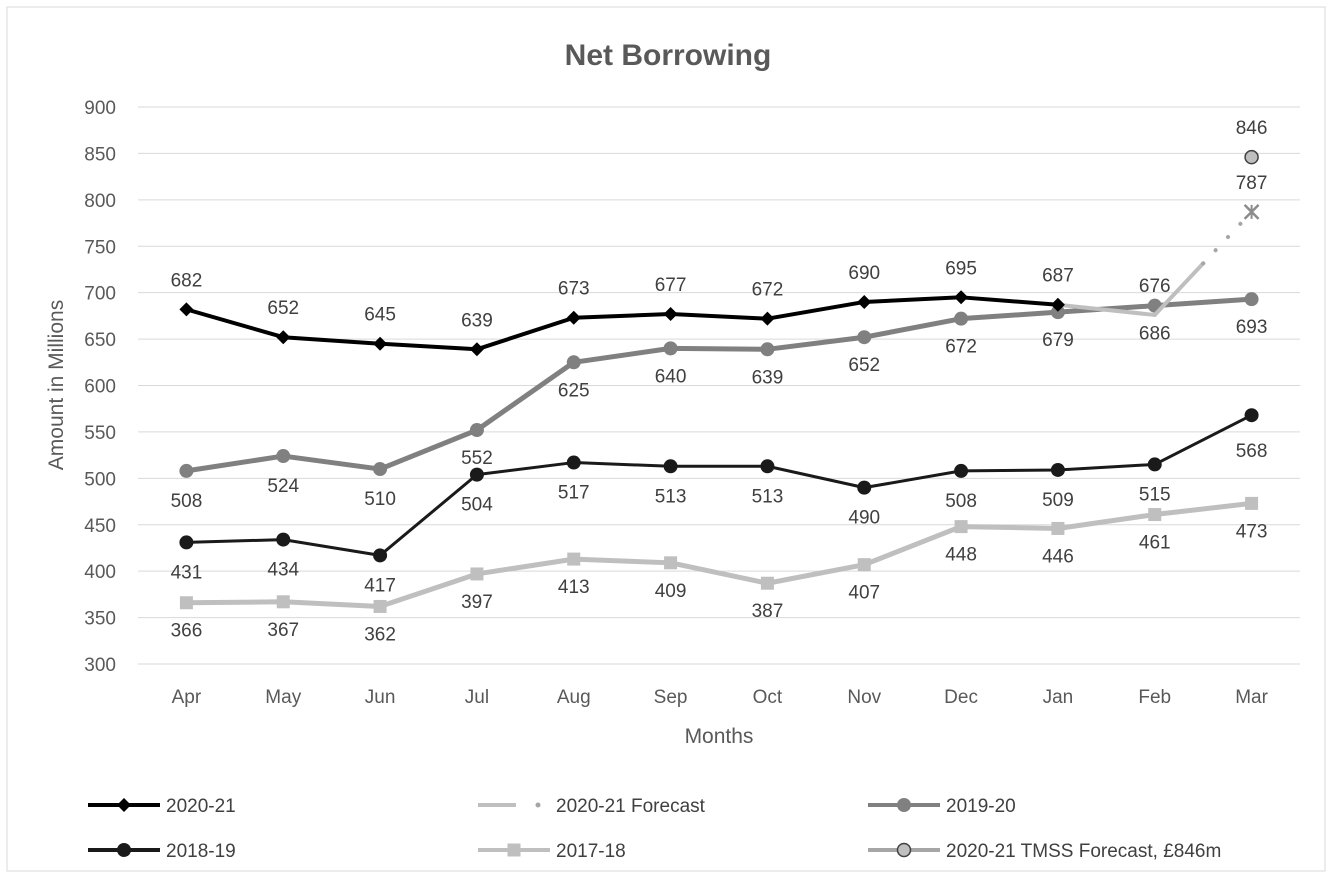 This screenshot has width=1336, height=877. I want to click on data-label: 490, so click(864, 518).